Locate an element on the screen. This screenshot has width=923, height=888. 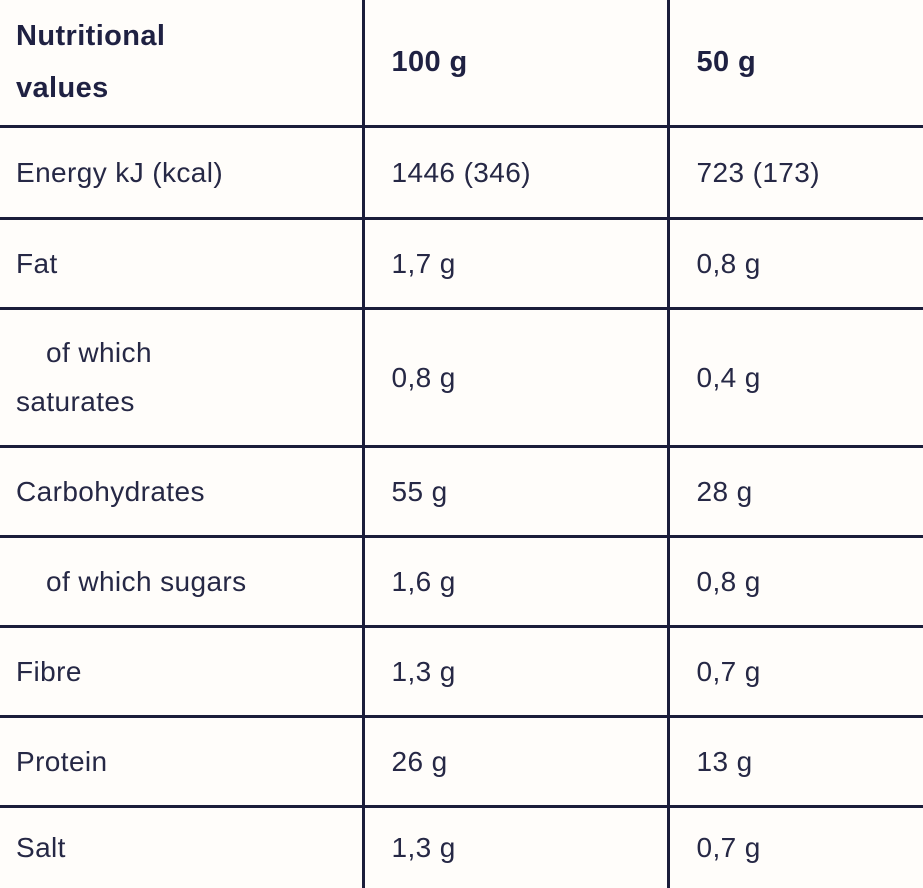
table-row: Energy kJ (kcal) 1446 (346) 723 (173) is located at coordinates (461, 173).